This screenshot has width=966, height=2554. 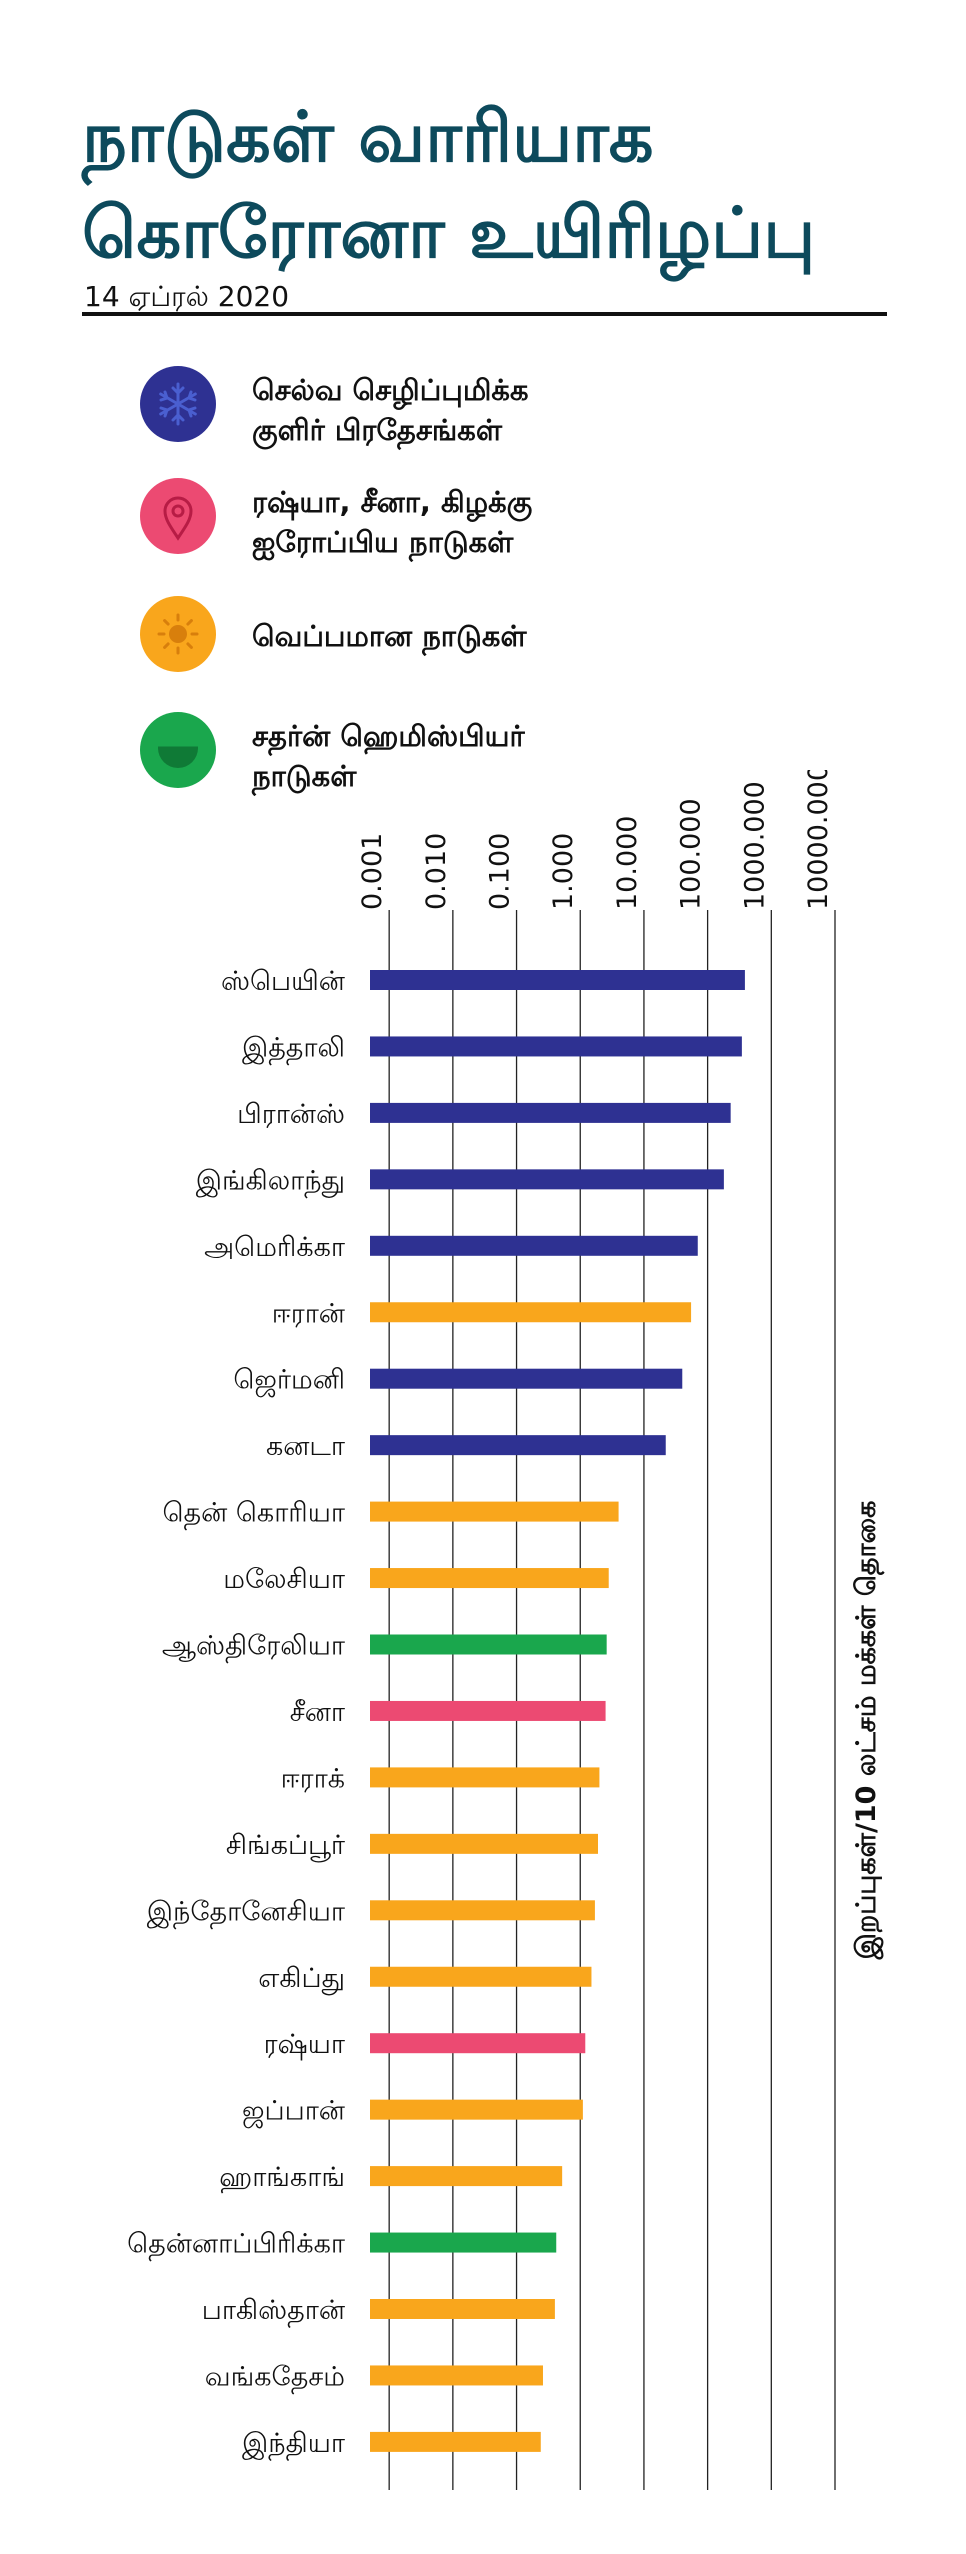 What do you see at coordinates (304, 2045) in the screenshot?
I see `category-label: ரஷ்யா` at bounding box center [304, 2045].